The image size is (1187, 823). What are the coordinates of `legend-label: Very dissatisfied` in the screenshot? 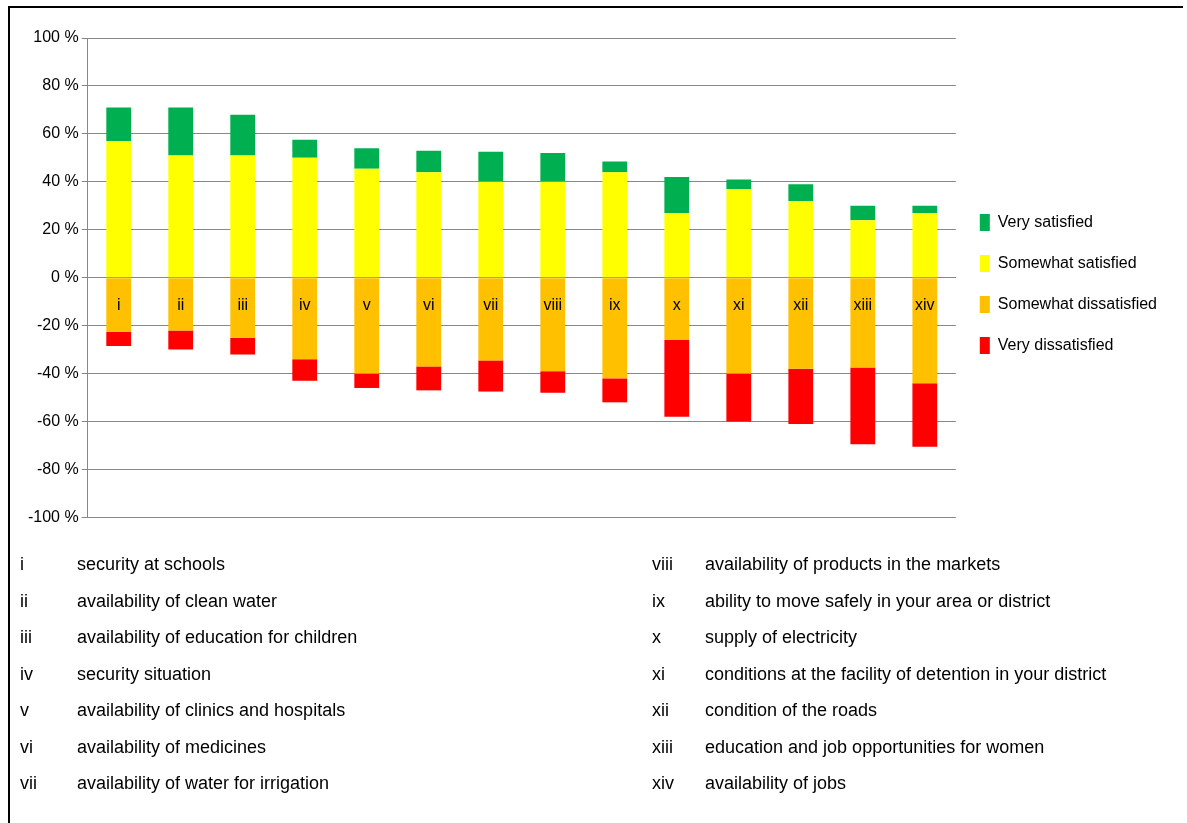 It's located at (1055, 344).